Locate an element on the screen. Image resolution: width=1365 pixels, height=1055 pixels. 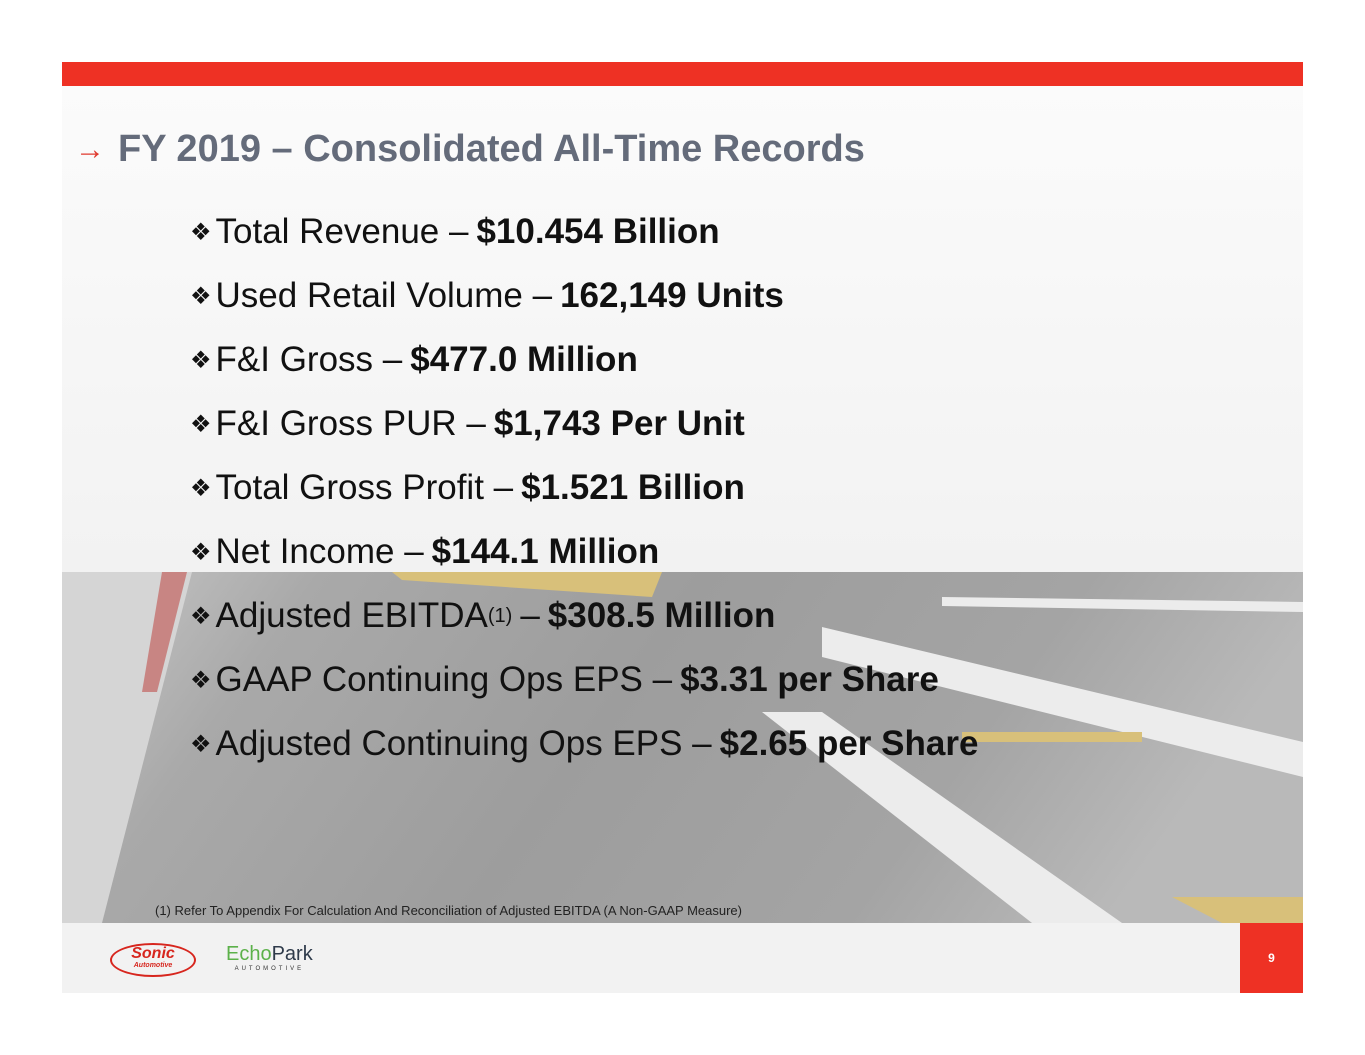
echopark-logo: EchoPark AUTOMOTIVE is located at coordinates (269, 958).